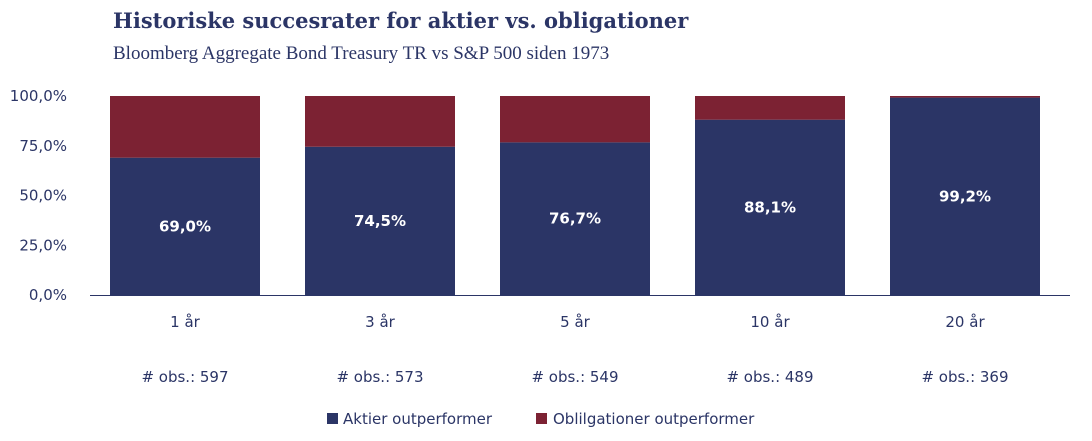 Image resolution: width=1092 pixels, height=441 pixels. I want to click on data-label: 99,2%, so click(965, 196).